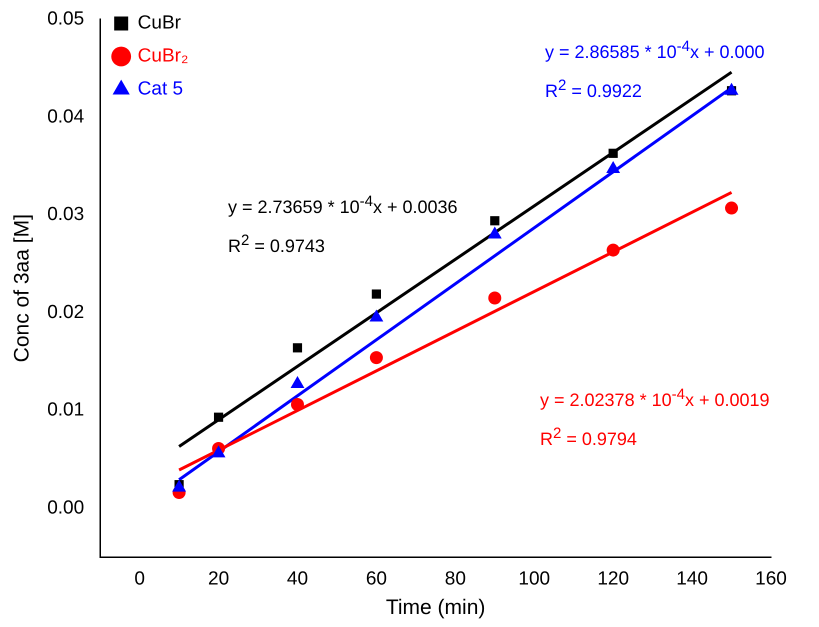 This screenshot has width=819, height=627. Describe the element at coordinates (163, 56) in the screenshot. I see `legend-label: CuBr₂` at that location.